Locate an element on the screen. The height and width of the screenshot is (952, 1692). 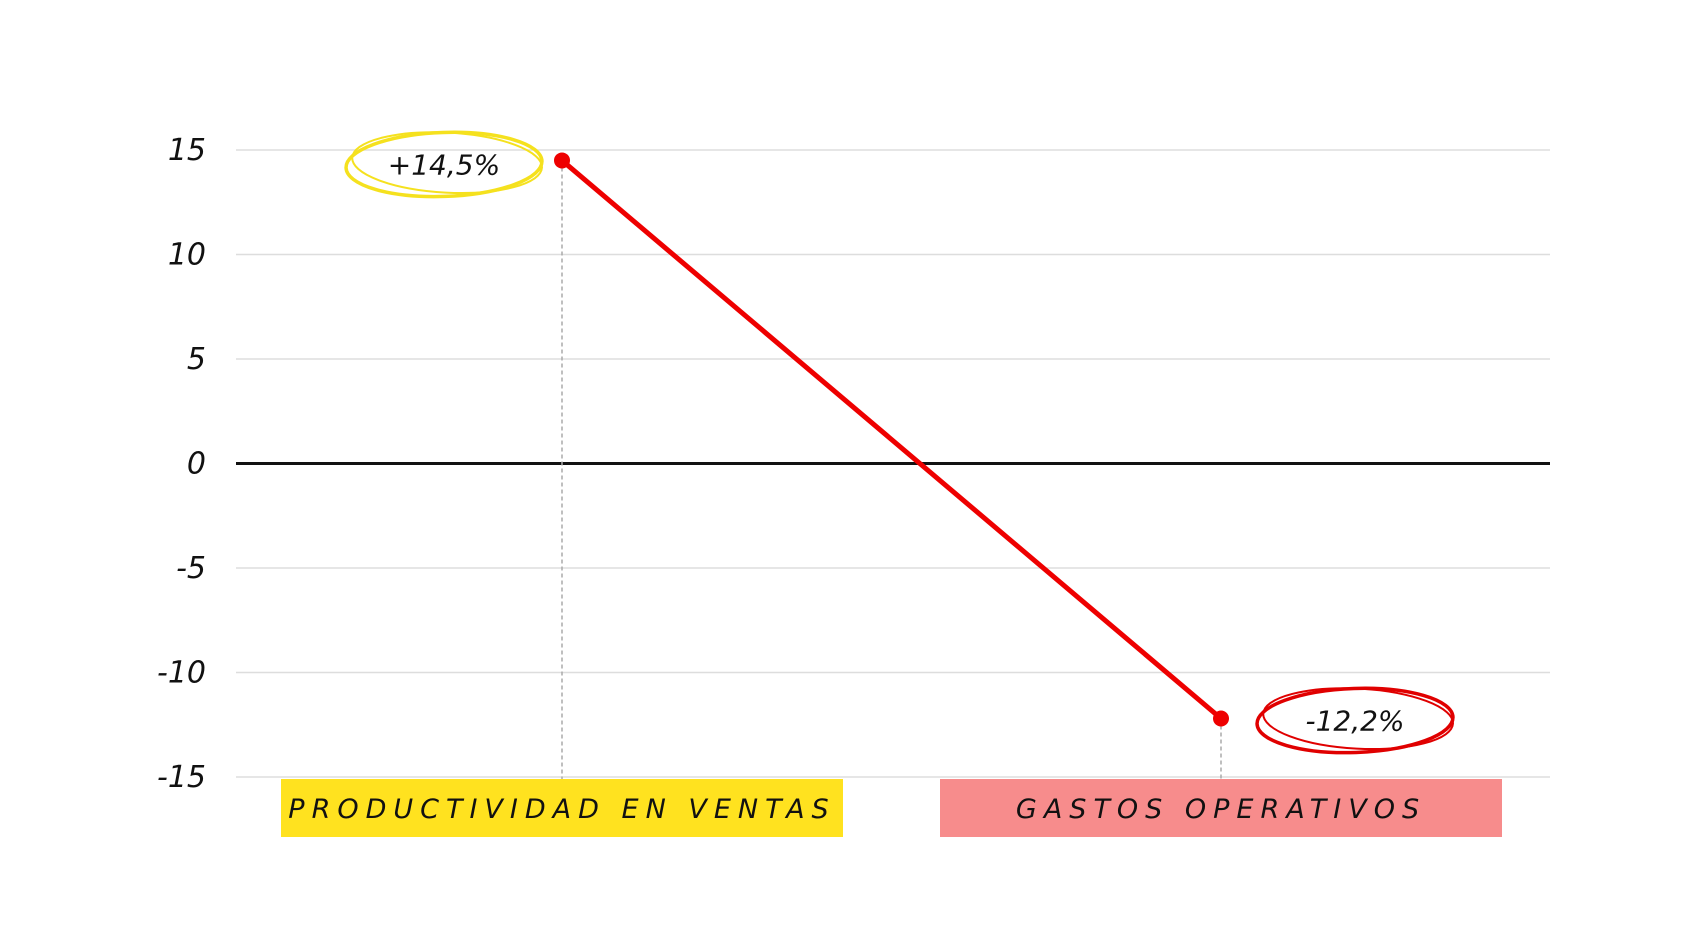
y-tick-label: 15 is located at coordinates (187, 150).